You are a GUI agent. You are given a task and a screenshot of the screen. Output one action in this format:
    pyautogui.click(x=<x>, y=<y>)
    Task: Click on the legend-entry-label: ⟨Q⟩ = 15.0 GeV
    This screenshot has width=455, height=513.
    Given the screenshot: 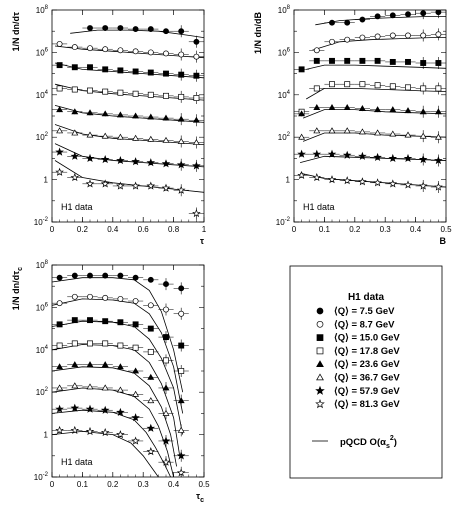 What is the action you would take?
    pyautogui.click(x=367, y=338)
    